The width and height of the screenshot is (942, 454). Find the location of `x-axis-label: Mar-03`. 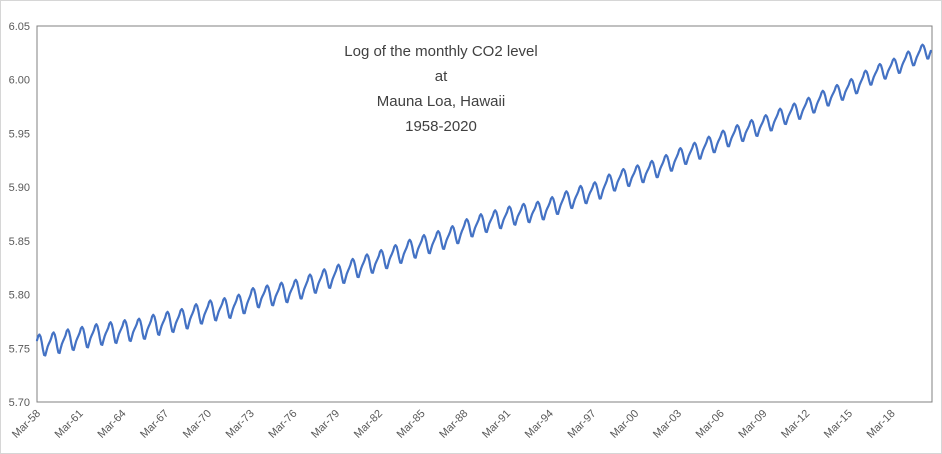

x-axis-label: Mar-03 is located at coordinates (667, 424).